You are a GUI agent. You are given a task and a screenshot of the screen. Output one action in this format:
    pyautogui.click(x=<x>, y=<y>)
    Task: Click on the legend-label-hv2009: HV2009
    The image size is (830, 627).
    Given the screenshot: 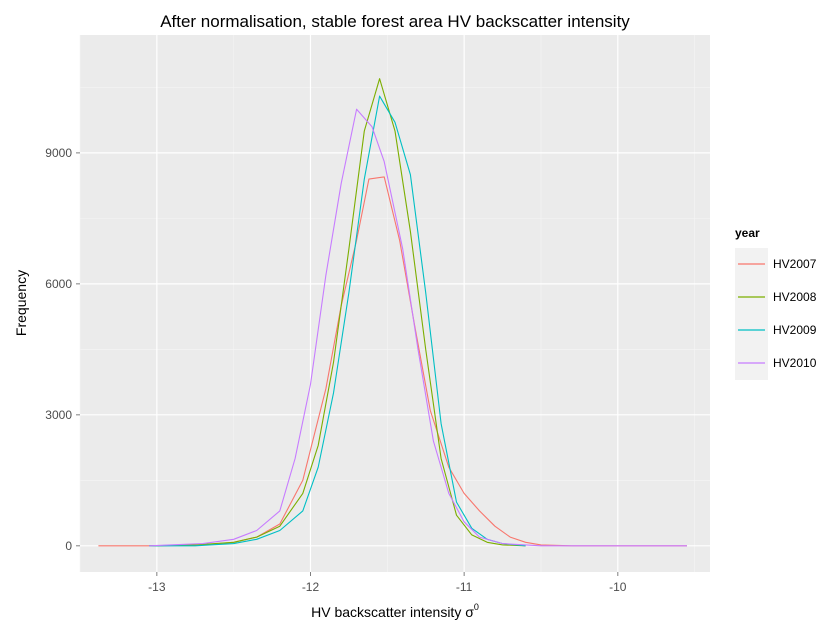 What is the action you would take?
    pyautogui.click(x=795, y=330)
    